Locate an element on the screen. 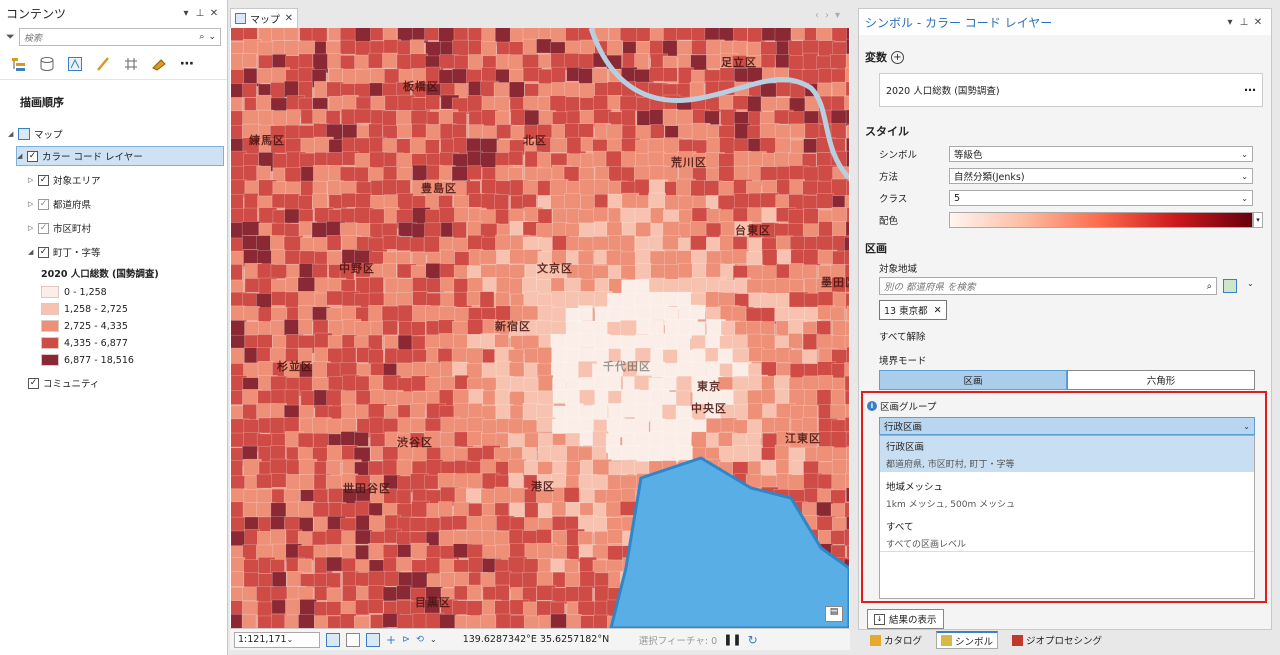  selection-icon is located at coordinates (75, 64).